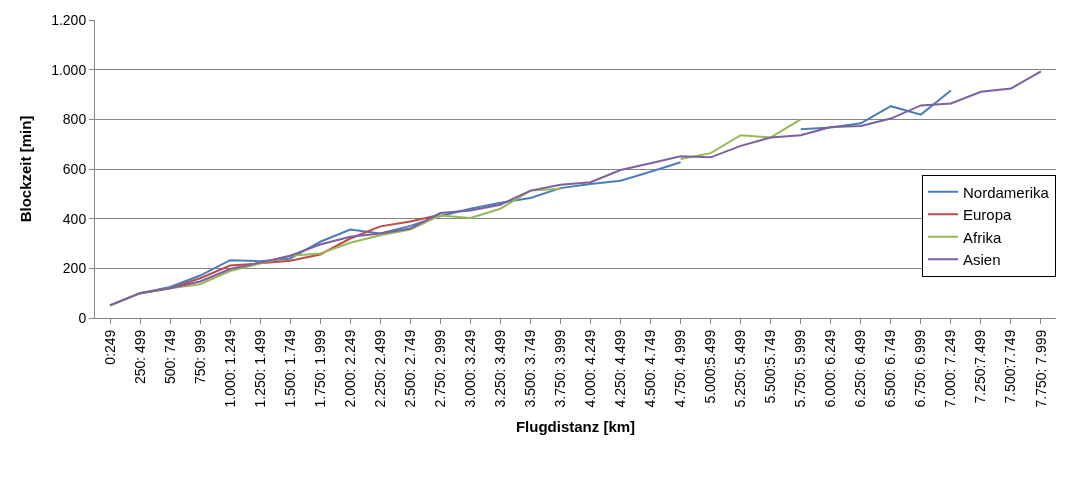 The image size is (1068, 486). What do you see at coordinates (1010, 366) in the screenshot?
I see `x-tick-label: 7.500:7.749` at bounding box center [1010, 366].